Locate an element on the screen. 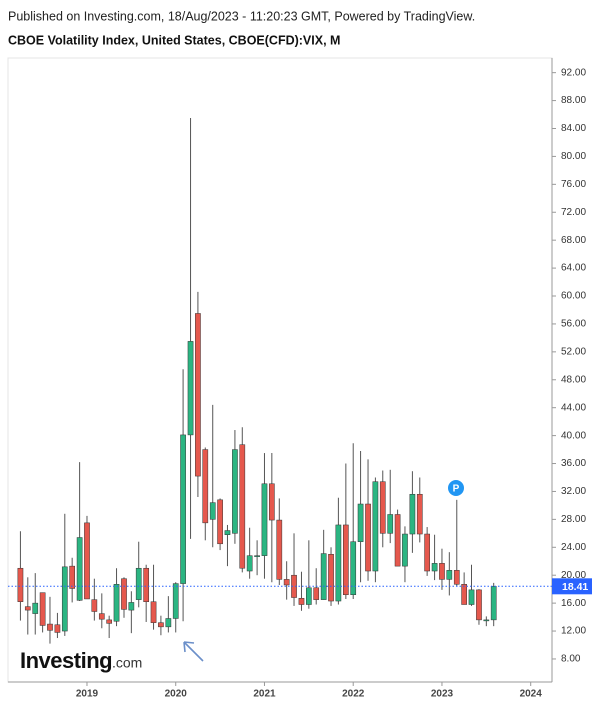 The height and width of the screenshot is (712, 600). y-tick-label: 60.00 is located at coordinates (573, 296).